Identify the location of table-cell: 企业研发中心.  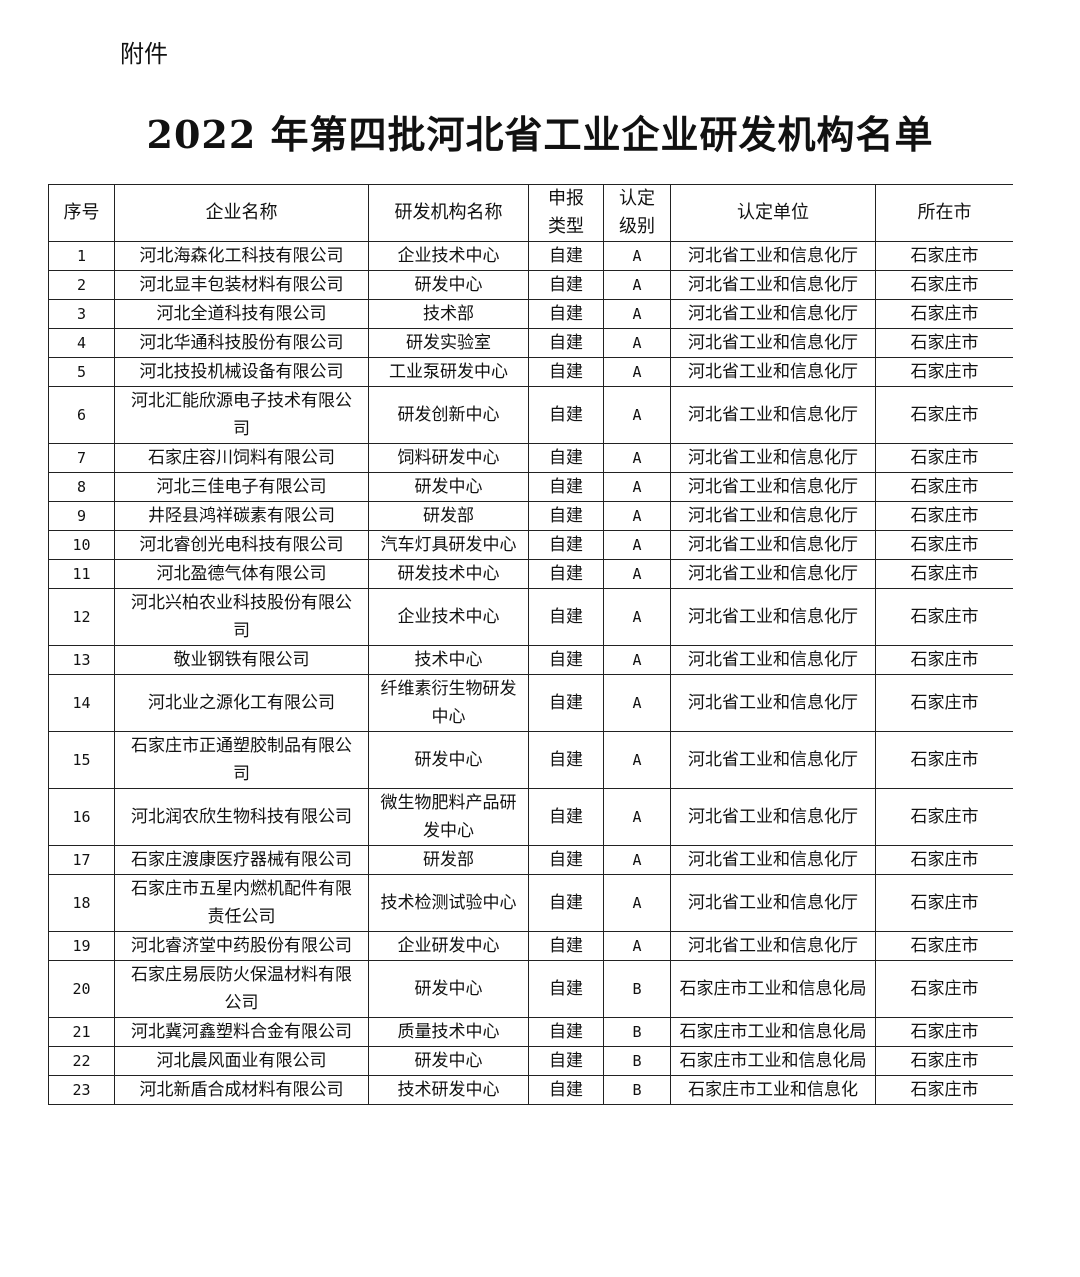
(448, 946).